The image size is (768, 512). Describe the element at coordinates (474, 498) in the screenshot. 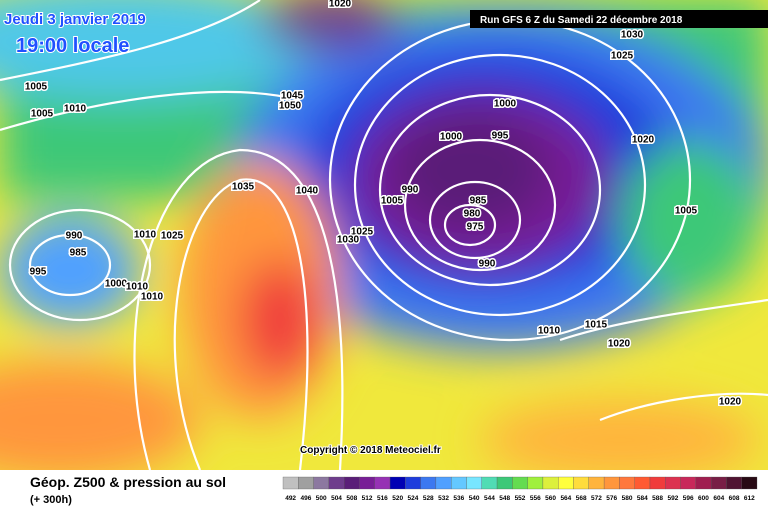

I see `legend-label: 540` at that location.